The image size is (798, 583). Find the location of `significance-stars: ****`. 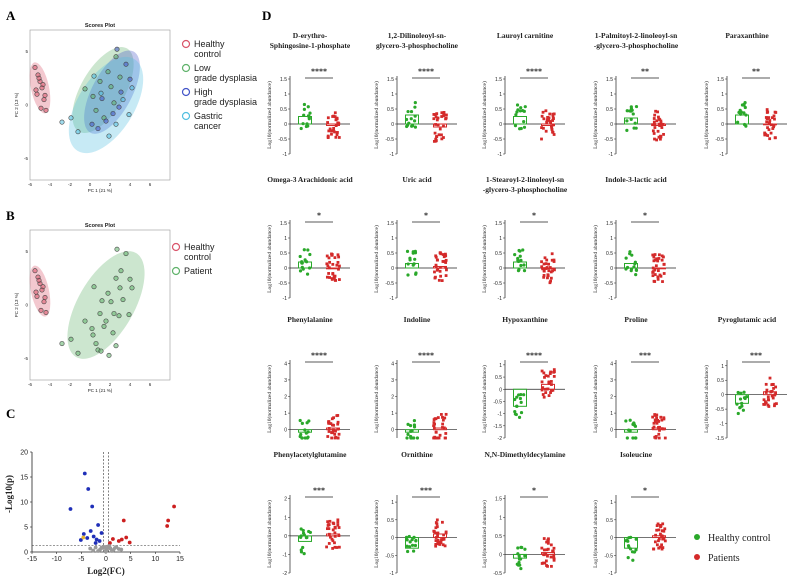

significance-stars: **** is located at coordinates (319, 355).